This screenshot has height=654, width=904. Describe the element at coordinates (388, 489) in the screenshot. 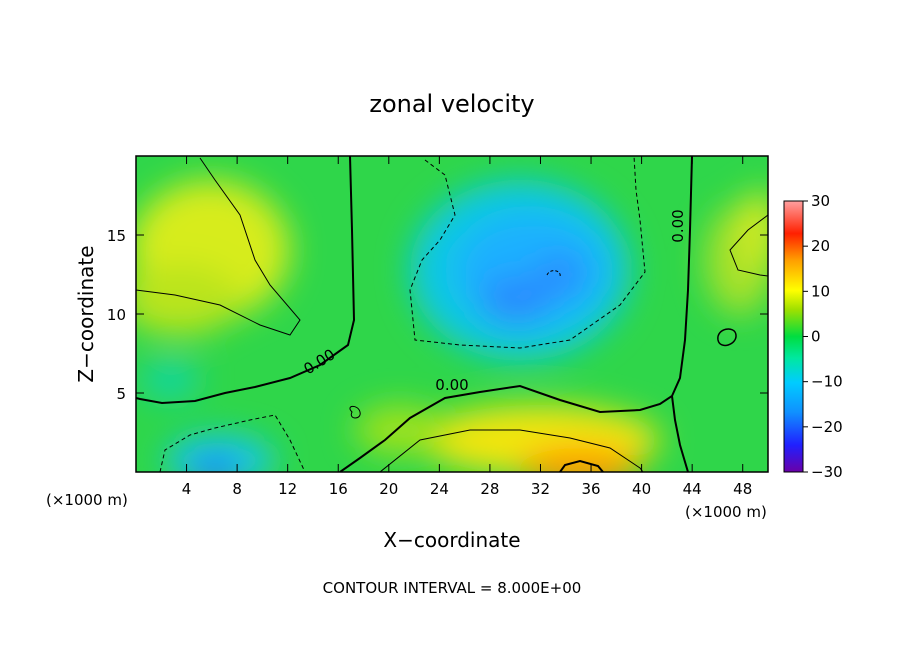

I see `x-tick-label: 20` at that location.